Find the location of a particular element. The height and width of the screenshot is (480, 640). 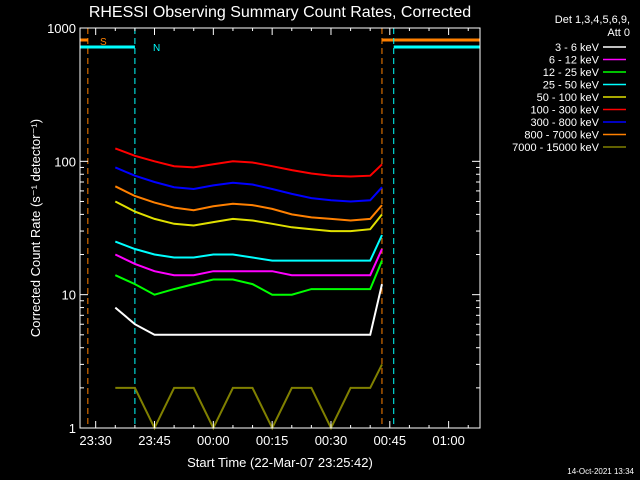

legend-label: 3 - 6 keV is located at coordinates (577, 48).